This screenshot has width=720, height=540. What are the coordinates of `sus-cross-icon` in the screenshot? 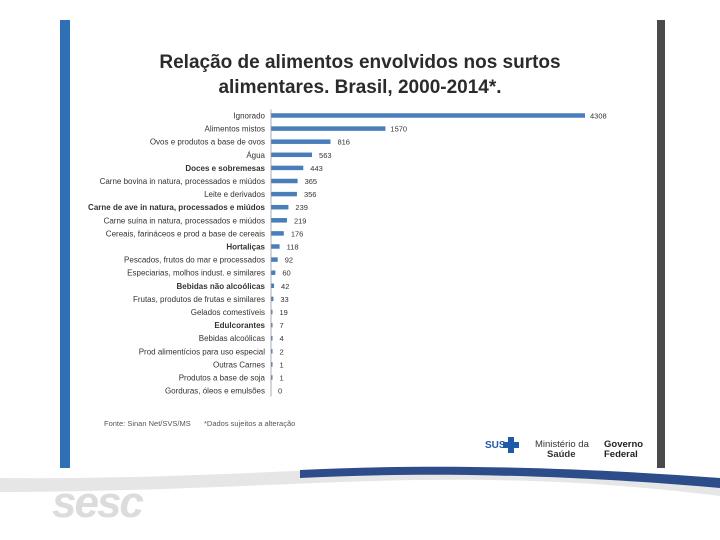 It's located at (511, 445).